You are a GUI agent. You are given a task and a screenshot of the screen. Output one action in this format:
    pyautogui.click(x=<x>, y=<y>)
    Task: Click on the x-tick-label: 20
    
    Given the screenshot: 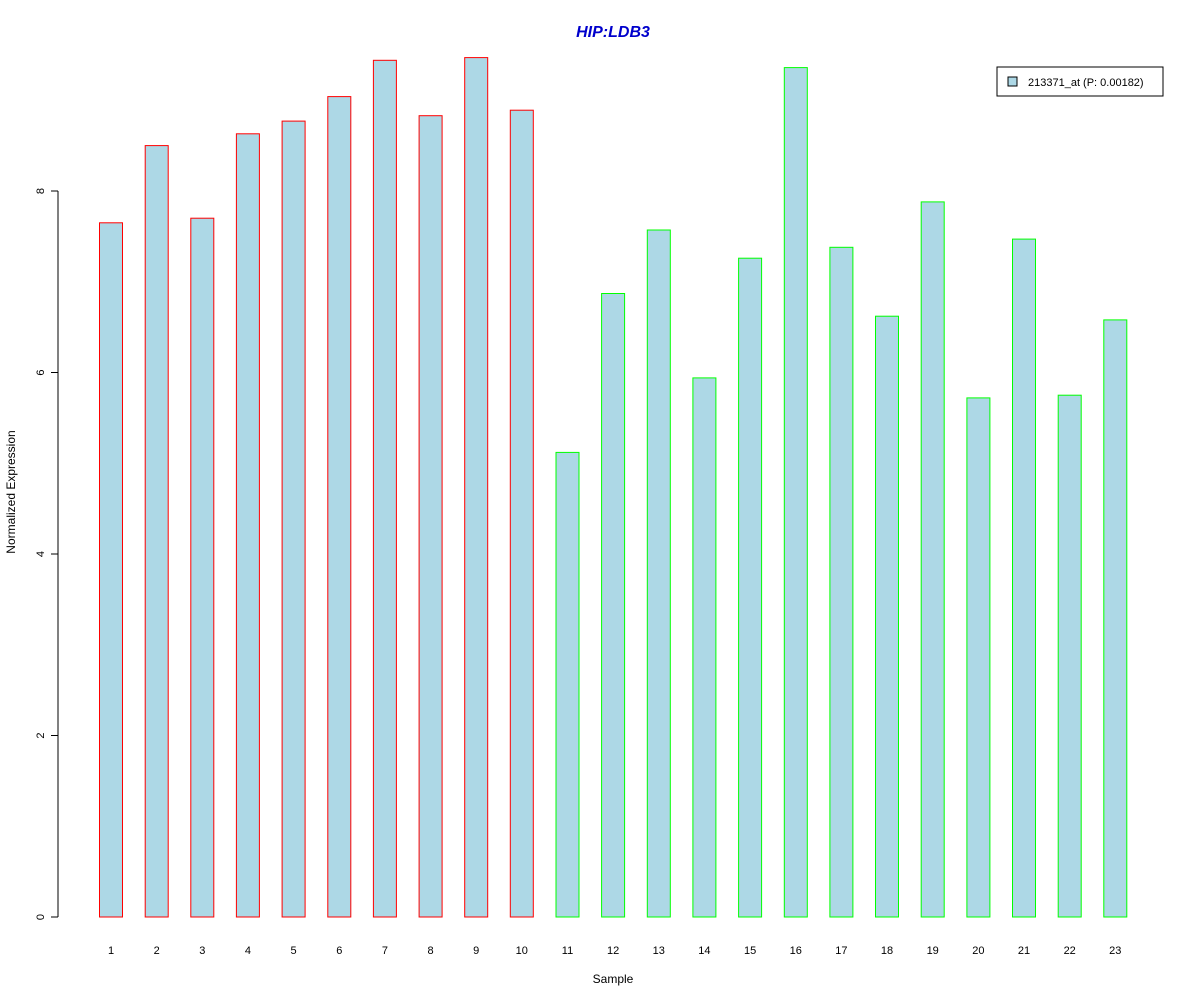 What is the action you would take?
    pyautogui.click(x=978, y=951)
    